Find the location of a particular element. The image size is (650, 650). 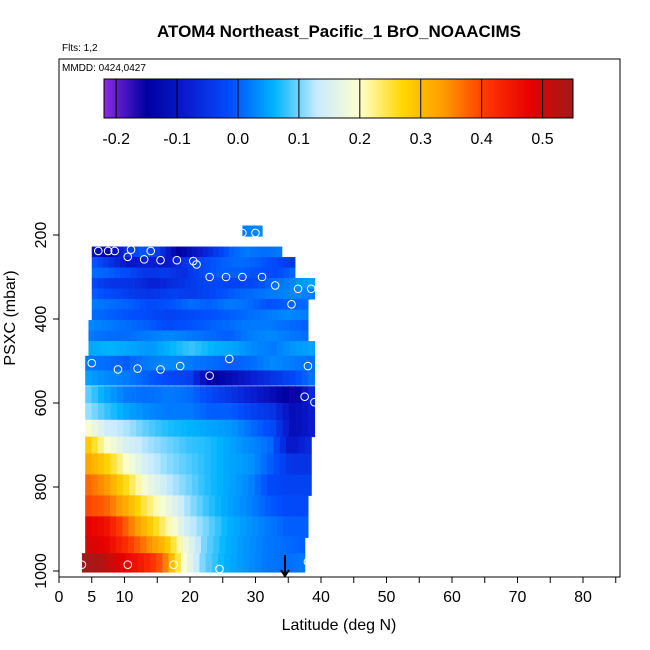

x-tick-label: 60 is located at coordinates (452, 597).